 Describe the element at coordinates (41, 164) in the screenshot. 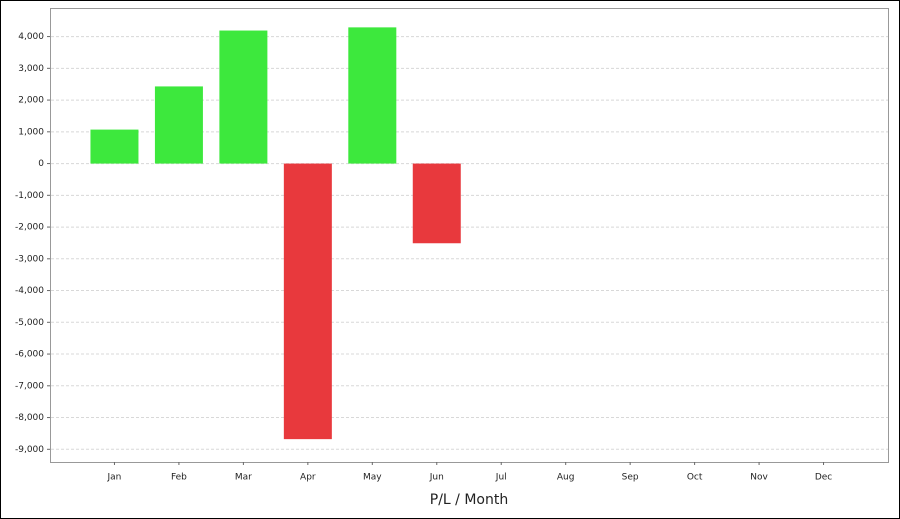

I see `y-tick-label: 0` at that location.